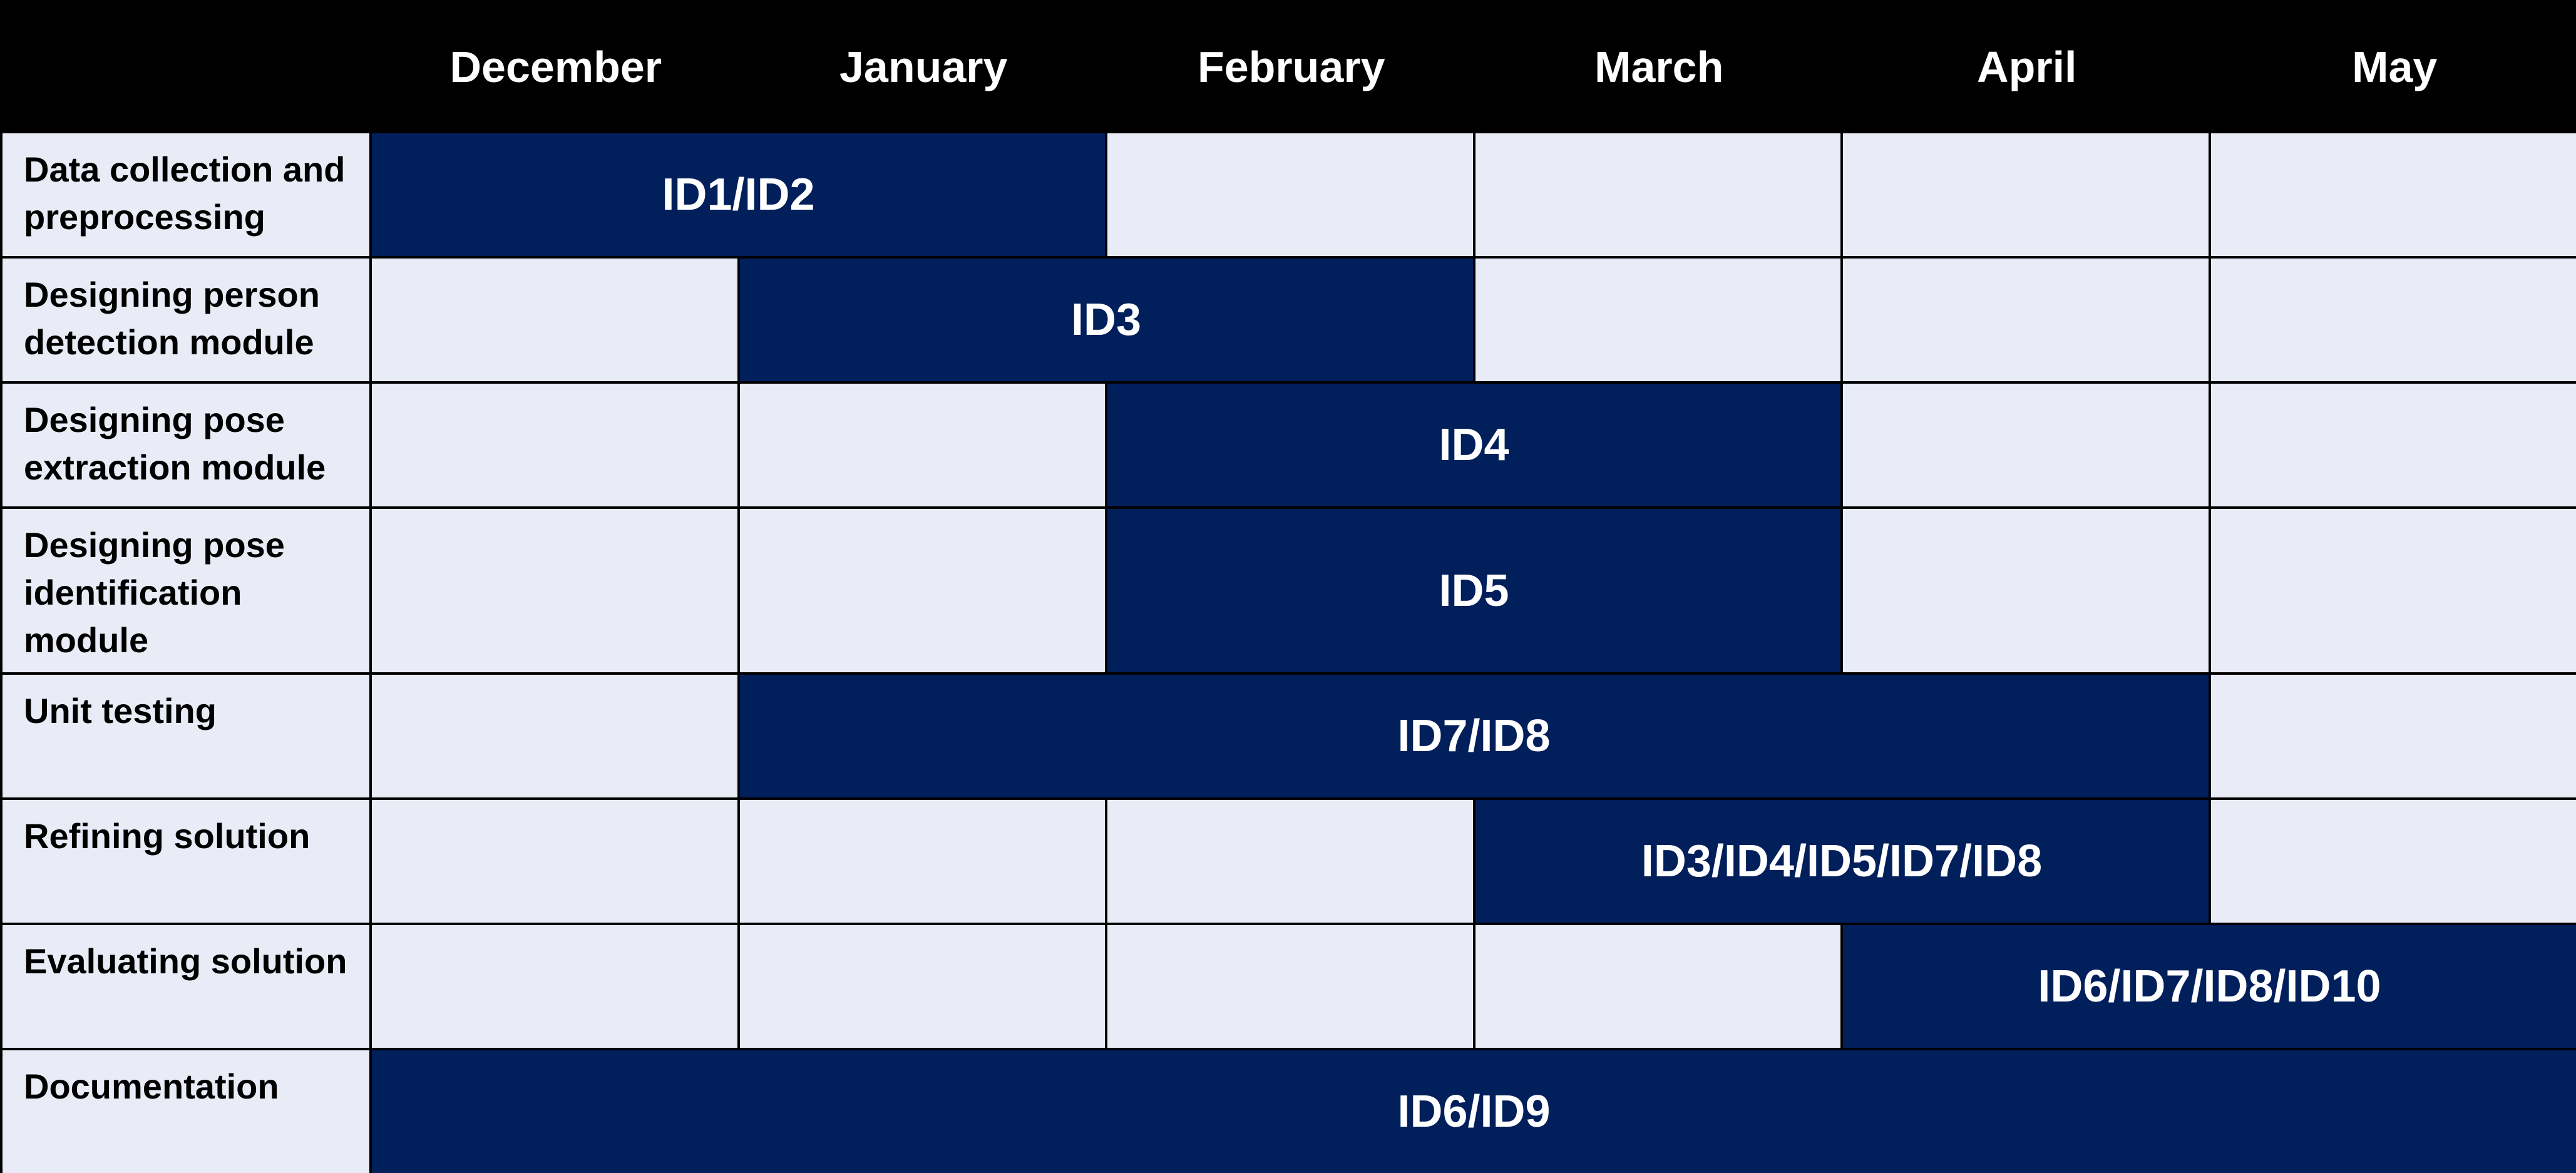  Describe the element at coordinates (2209, 986) in the screenshot. I see `task-bar: ID6/ID7/ID8/ID10` at that location.